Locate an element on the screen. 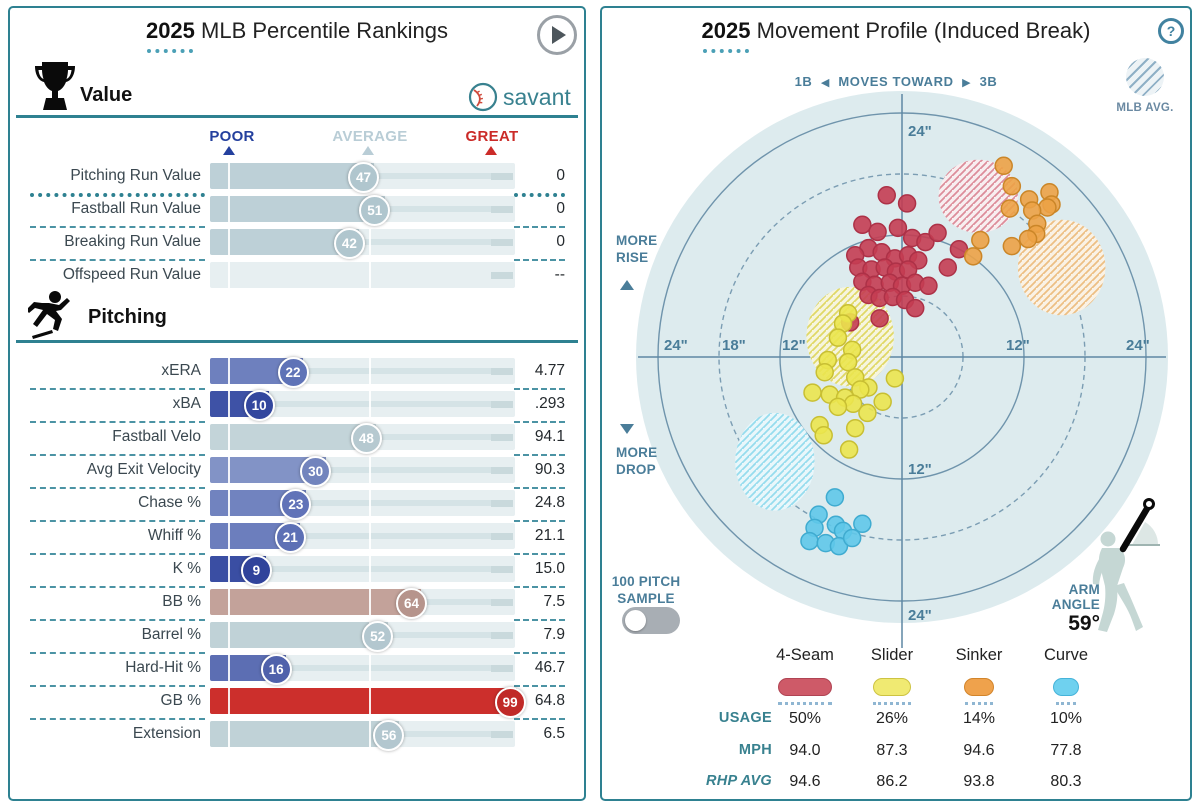 The height and width of the screenshot is (809, 1200). percentile-track: 30 is located at coordinates (362, 471).